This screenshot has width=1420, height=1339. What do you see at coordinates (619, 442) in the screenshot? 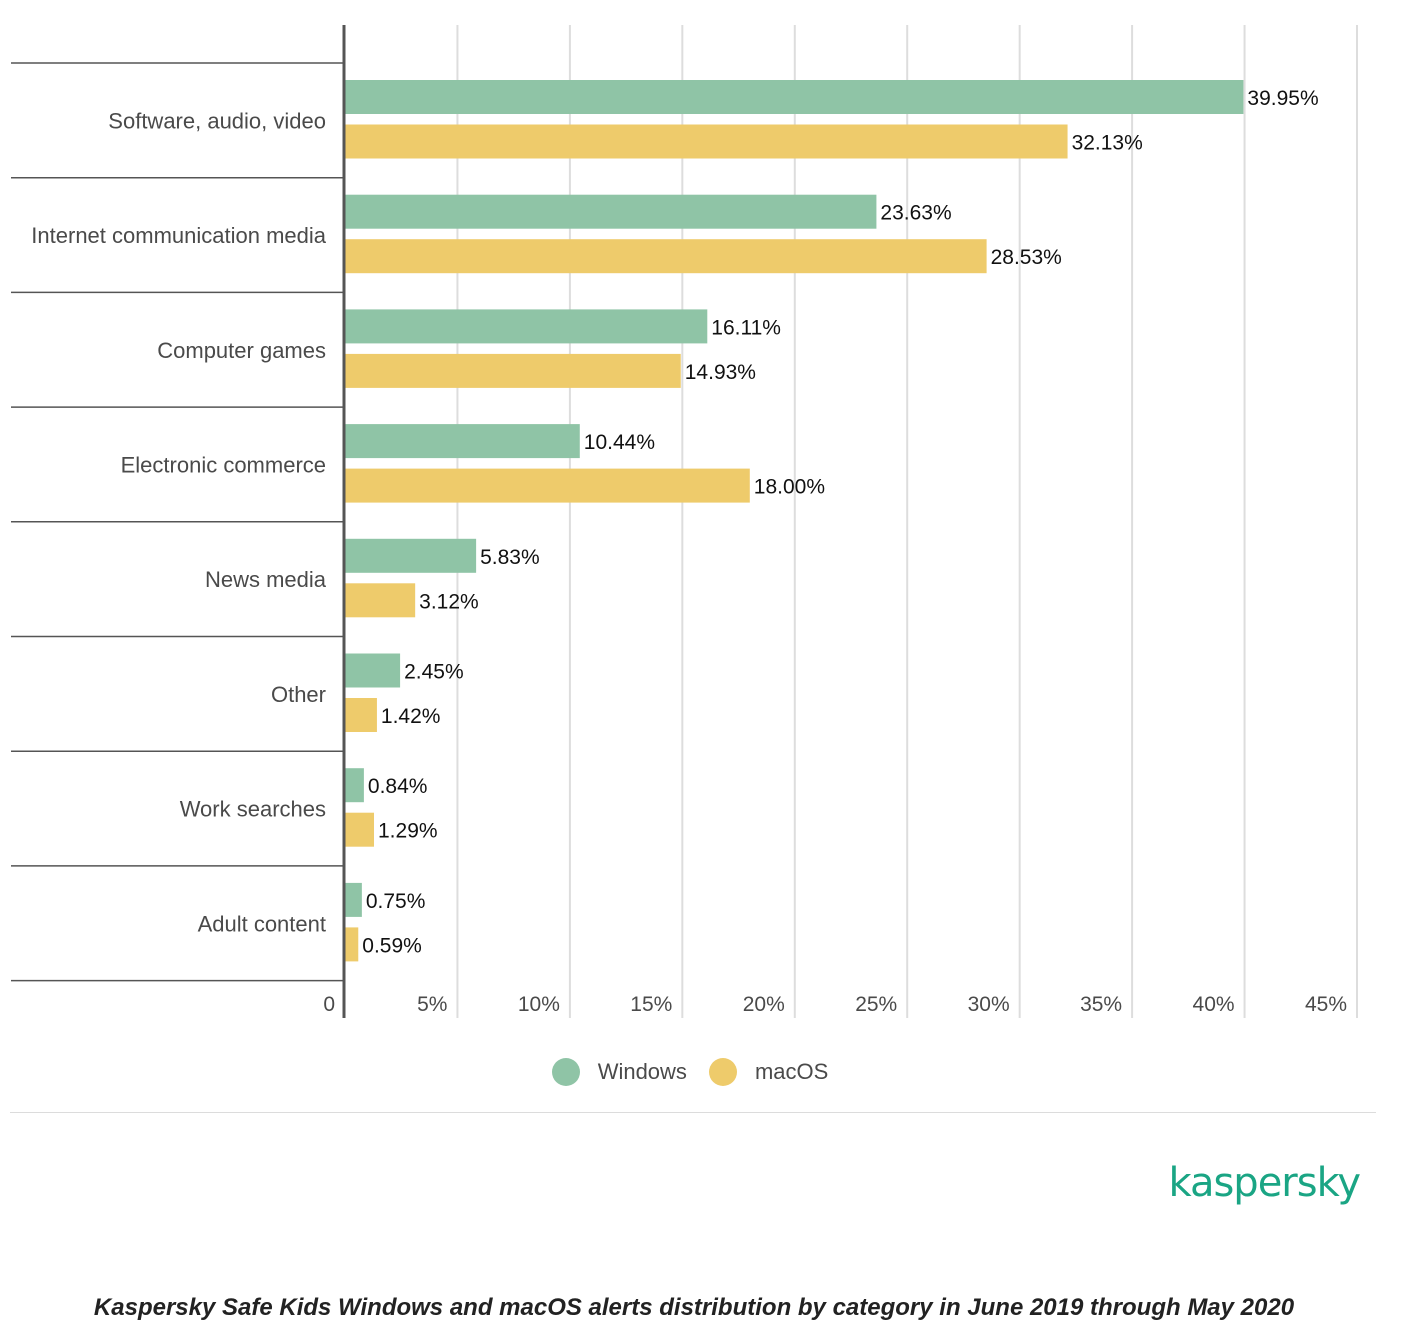
I see `value-label-windows: 10.44%` at bounding box center [619, 442].